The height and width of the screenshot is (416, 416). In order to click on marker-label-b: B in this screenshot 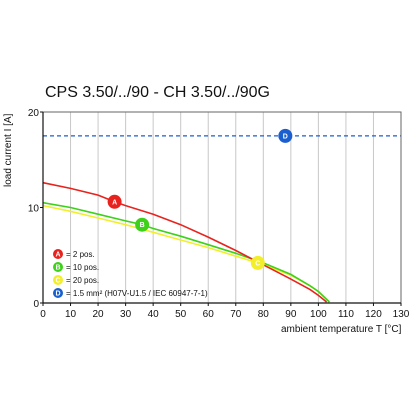, I will do `click(142, 225)`.